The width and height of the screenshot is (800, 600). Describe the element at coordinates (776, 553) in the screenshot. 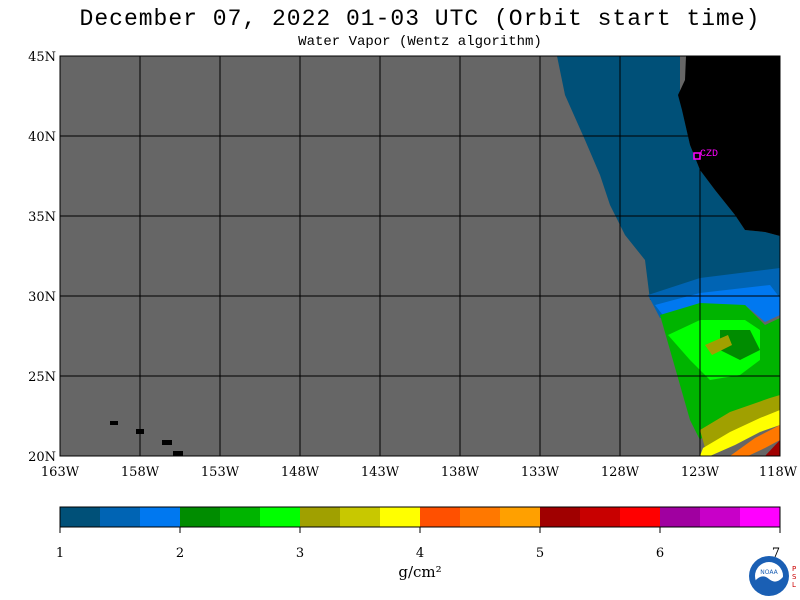

I see `colorbar-label: 7` at that location.